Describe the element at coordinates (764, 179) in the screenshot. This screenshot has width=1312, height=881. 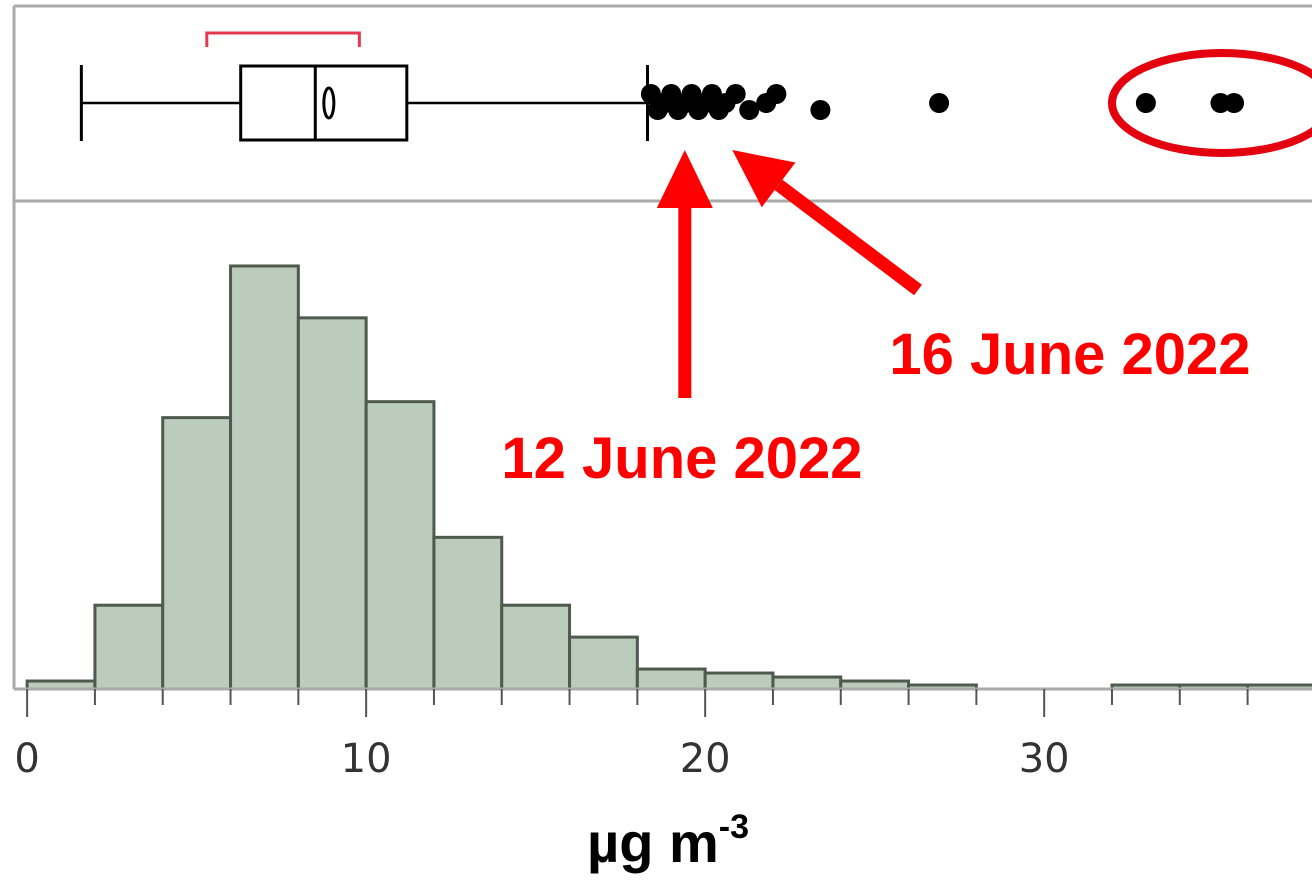
I see `arrow-16-june-head` at that location.